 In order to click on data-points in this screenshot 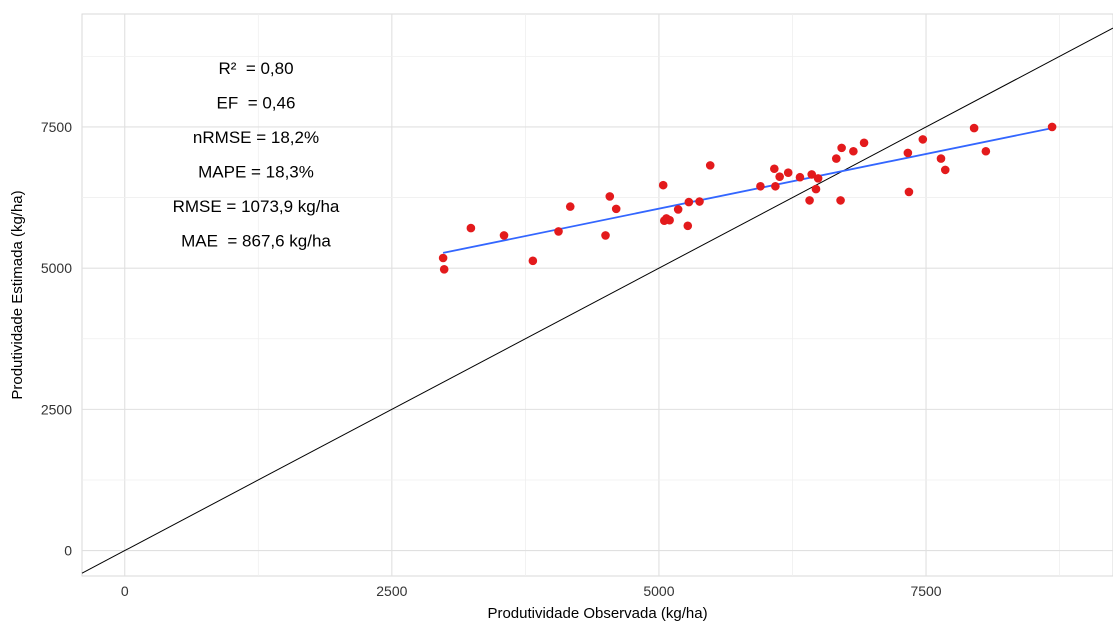, I will do `click(747, 198)`.